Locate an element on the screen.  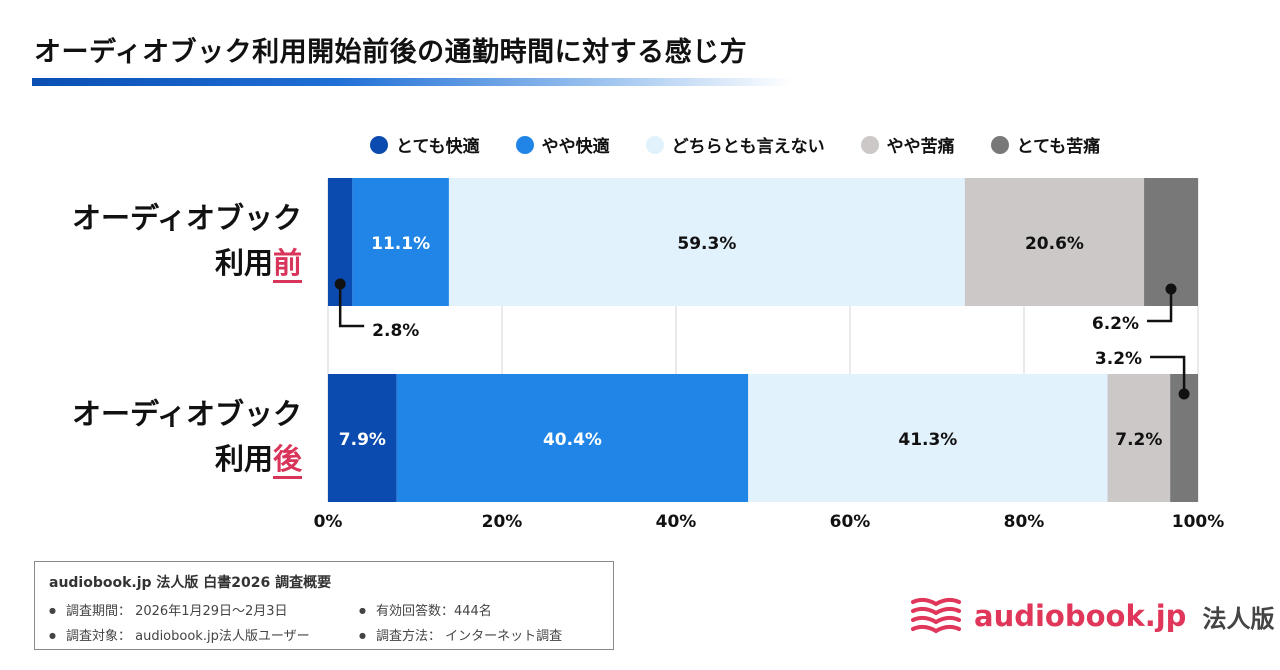
chart-title: オーディオブック利用開始前後の通勤時間に対する感じ方 is located at coordinates (391, 52).